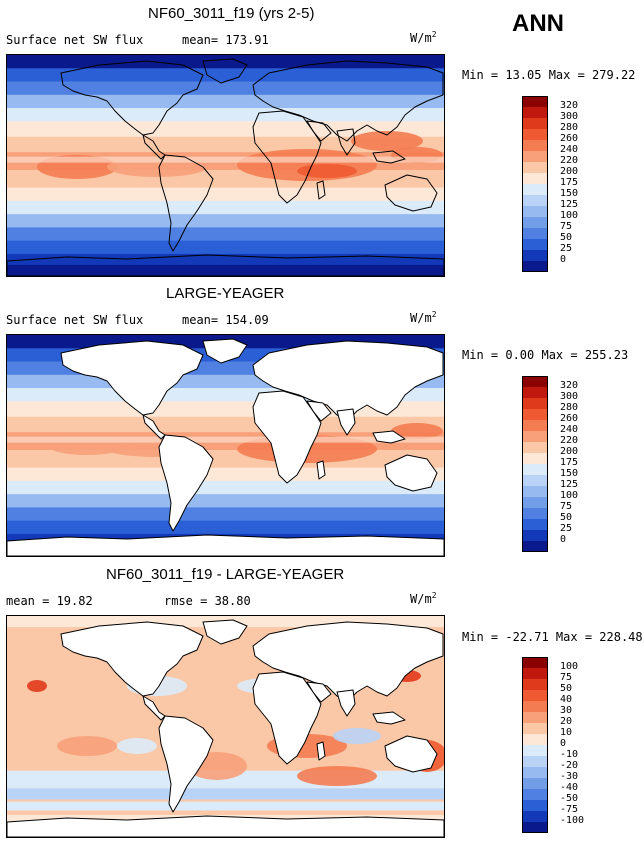 The image size is (644, 842). I want to click on panel3-title: NF60_3011_f19 - LARGE-YEAGER, so click(225, 574).